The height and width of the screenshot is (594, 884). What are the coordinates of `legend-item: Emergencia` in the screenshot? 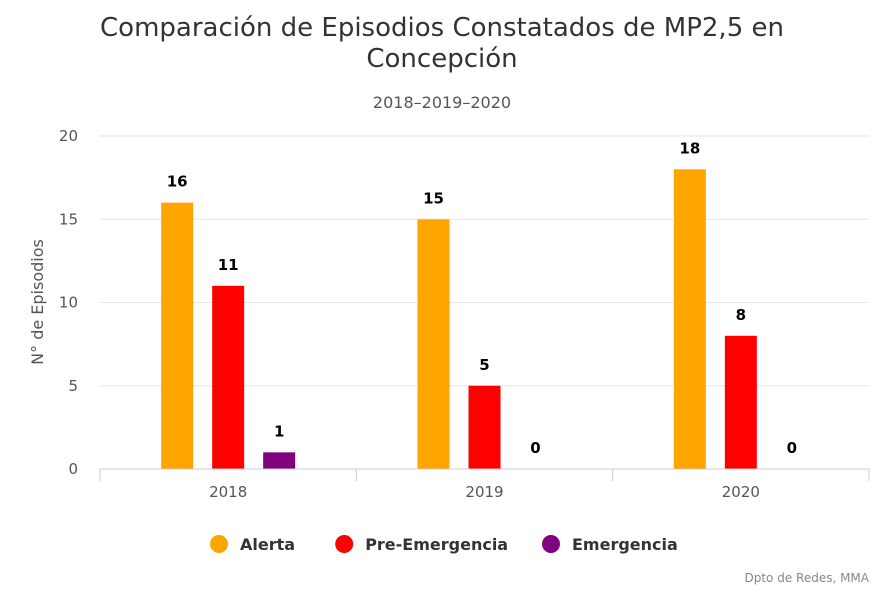 It's located at (610, 544).